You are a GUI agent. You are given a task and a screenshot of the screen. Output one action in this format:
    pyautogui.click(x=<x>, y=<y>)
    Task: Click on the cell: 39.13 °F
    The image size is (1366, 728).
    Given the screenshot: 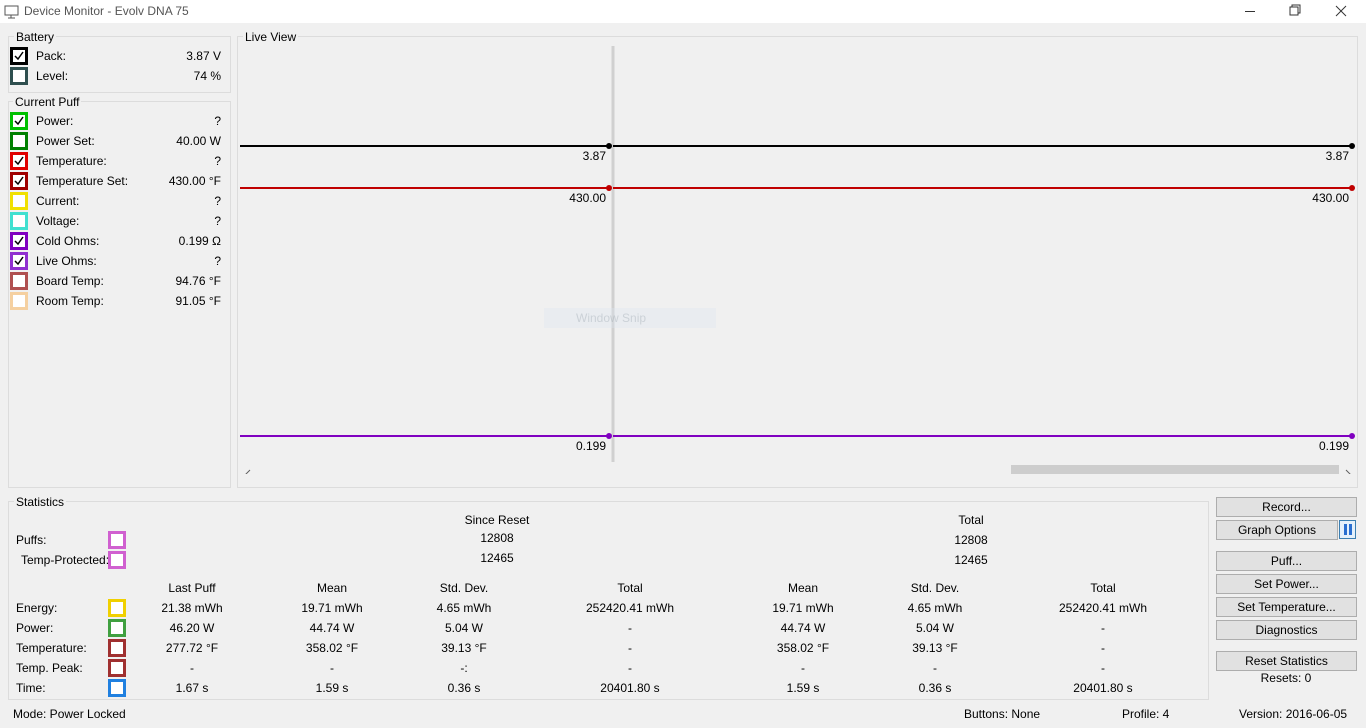 What is the action you would take?
    pyautogui.click(x=464, y=648)
    